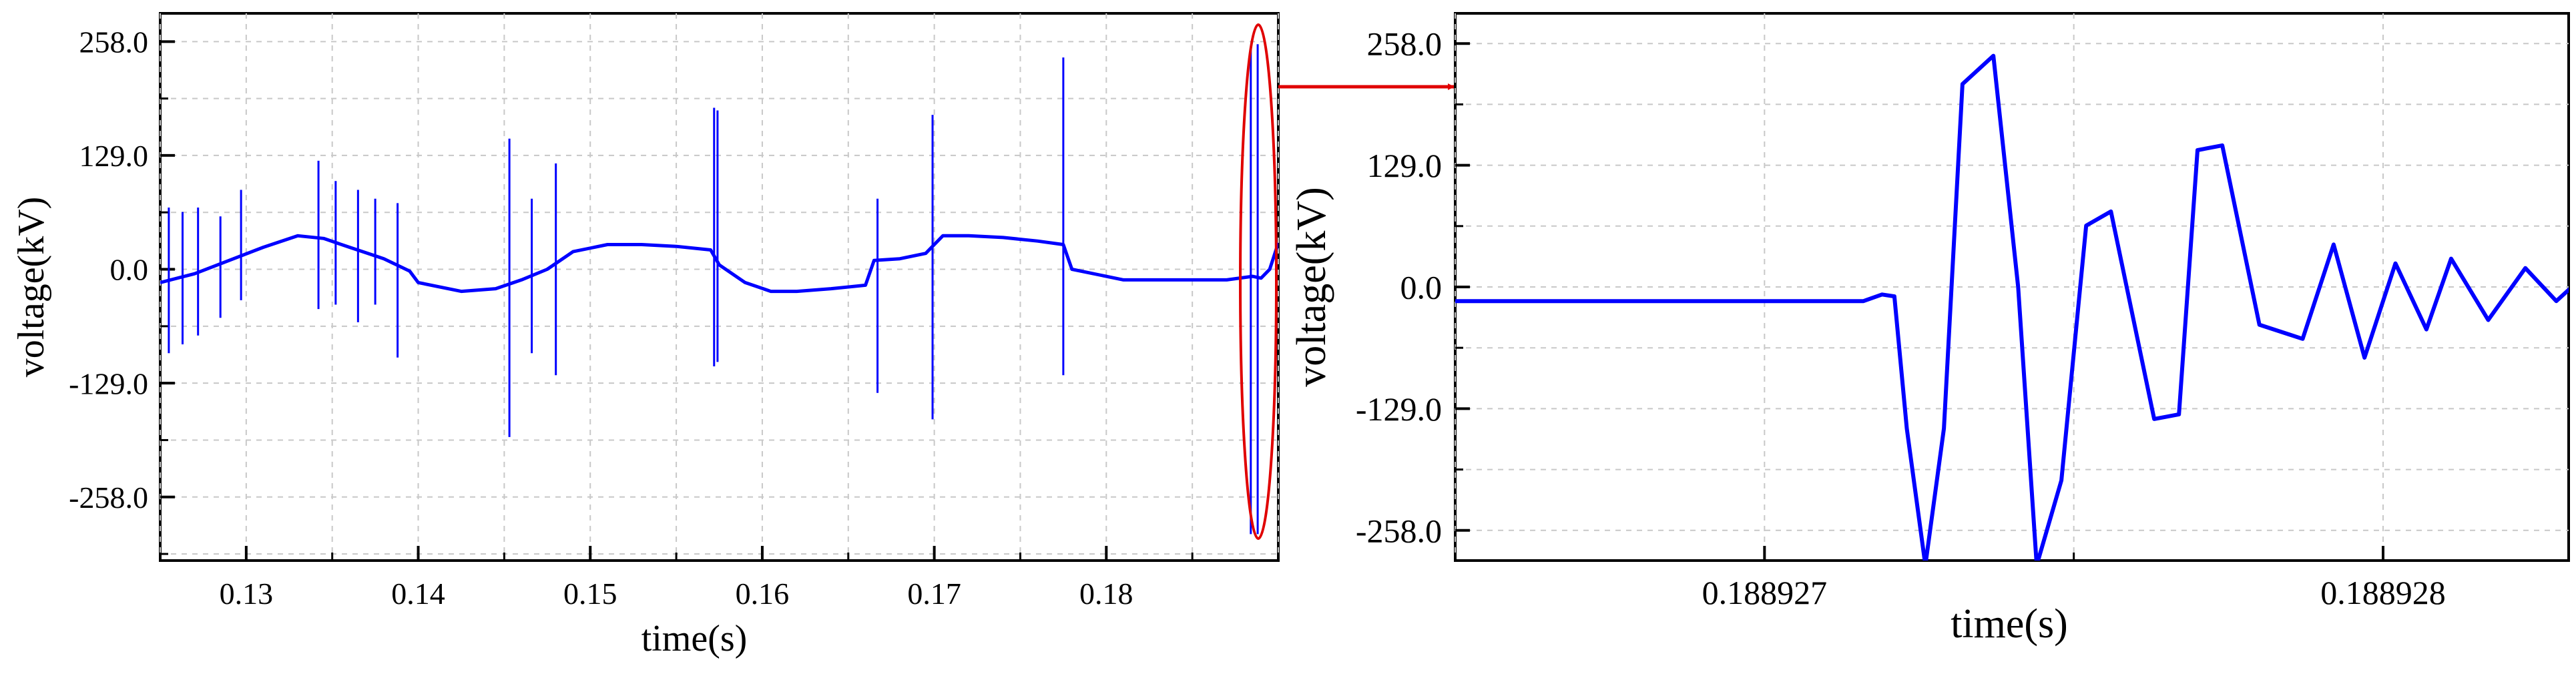 This screenshot has width=2576, height=674. What do you see at coordinates (694, 638) in the screenshot?
I see `x-axis-title-left: time(s)` at bounding box center [694, 638].